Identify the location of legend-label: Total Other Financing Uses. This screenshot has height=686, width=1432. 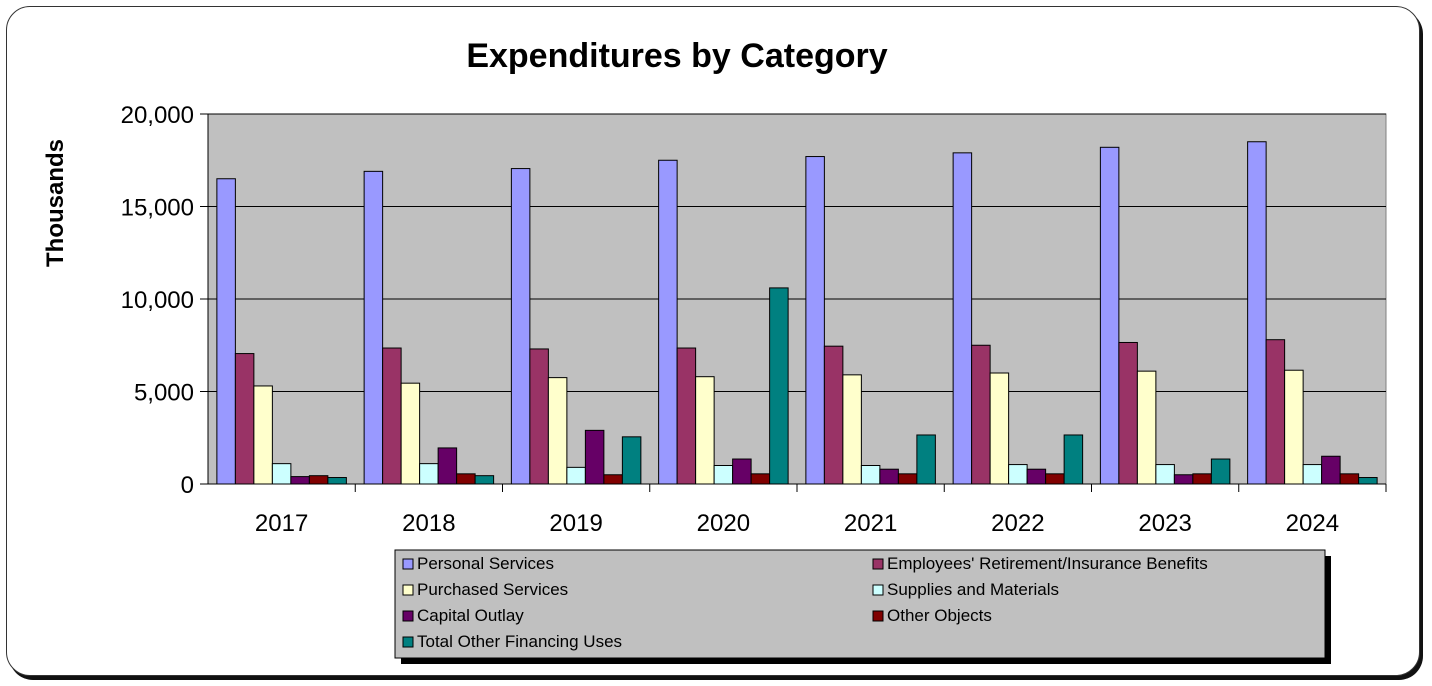
(519, 641).